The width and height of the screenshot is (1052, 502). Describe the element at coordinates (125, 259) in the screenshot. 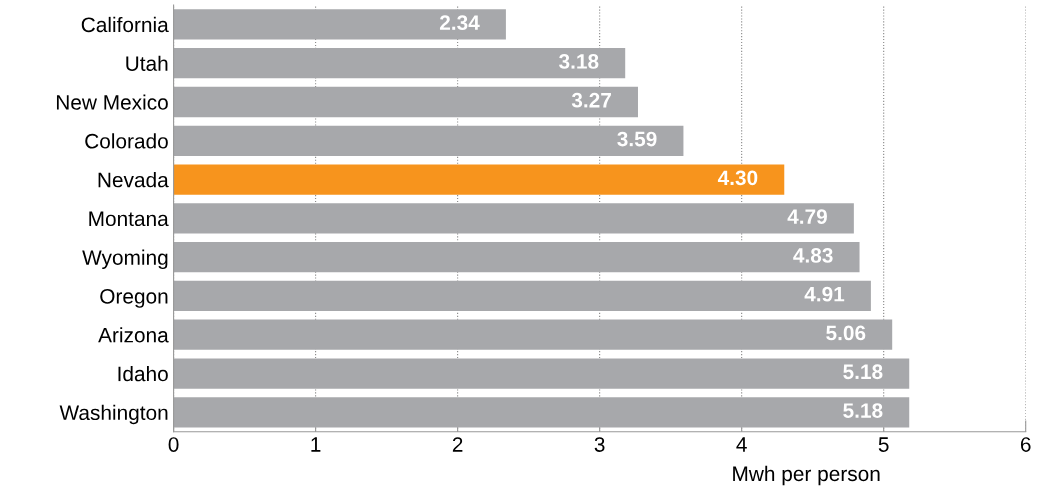

I see `y-tick-label: Wyoming` at that location.